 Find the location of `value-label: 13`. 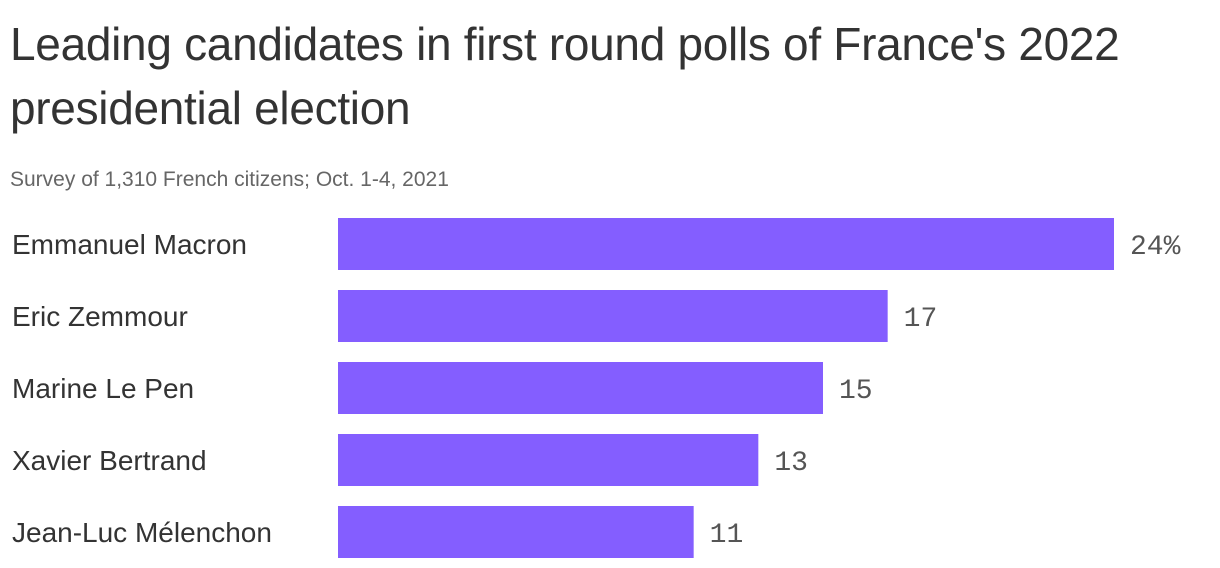

value-label: 13 is located at coordinates (791, 463).